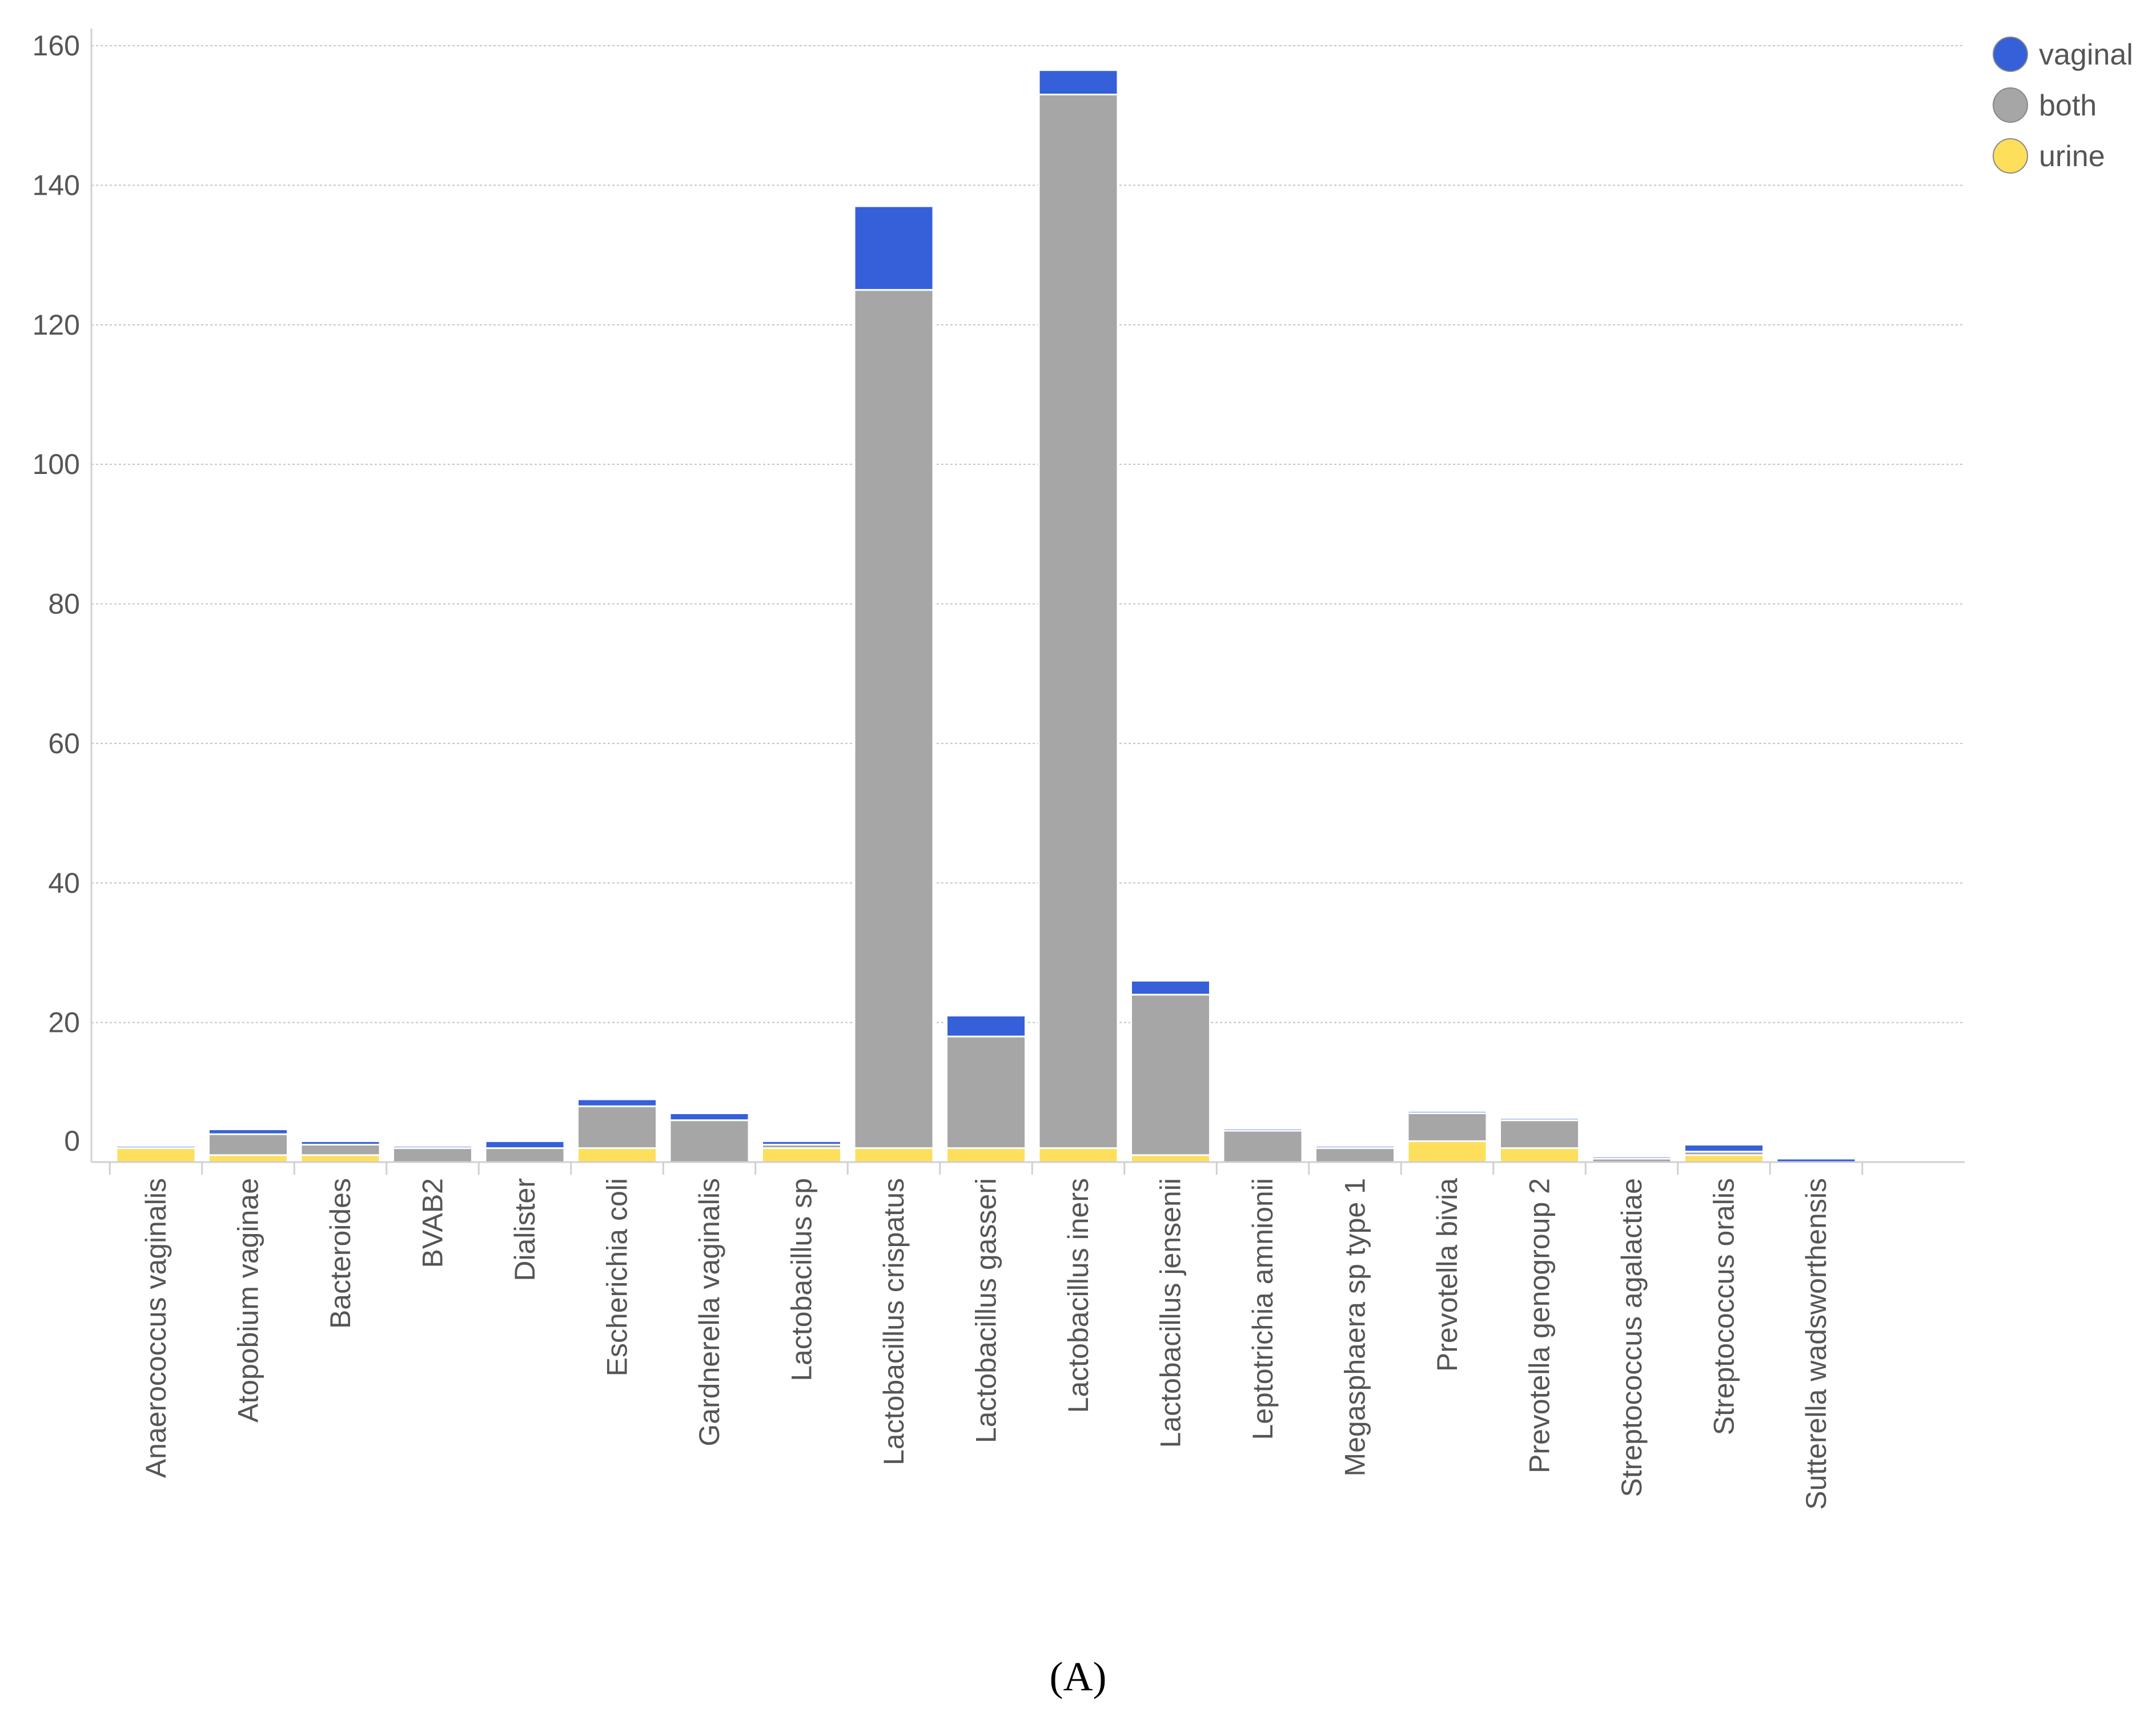 The width and height of the screenshot is (2156, 1732). I want to click on x-tick-label: Atopobium vaginae, so click(248, 1300).